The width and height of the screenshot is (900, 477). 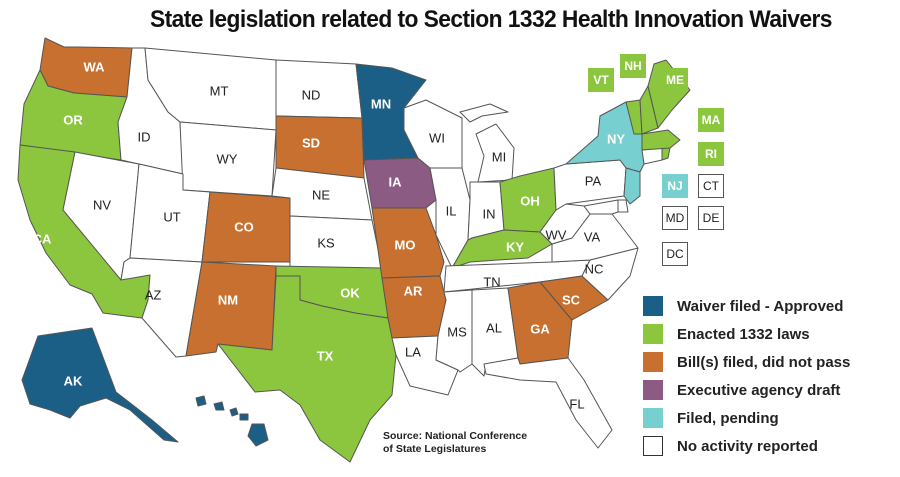 I want to click on state-box-vt: VT, so click(x=601, y=80).